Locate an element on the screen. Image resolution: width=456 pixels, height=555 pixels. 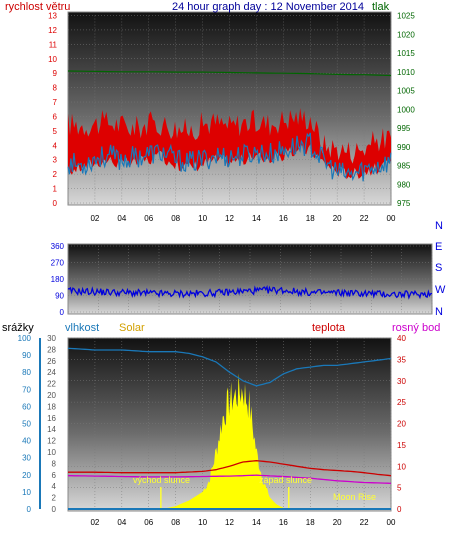
humidity-line is located at coordinates (229, 367).